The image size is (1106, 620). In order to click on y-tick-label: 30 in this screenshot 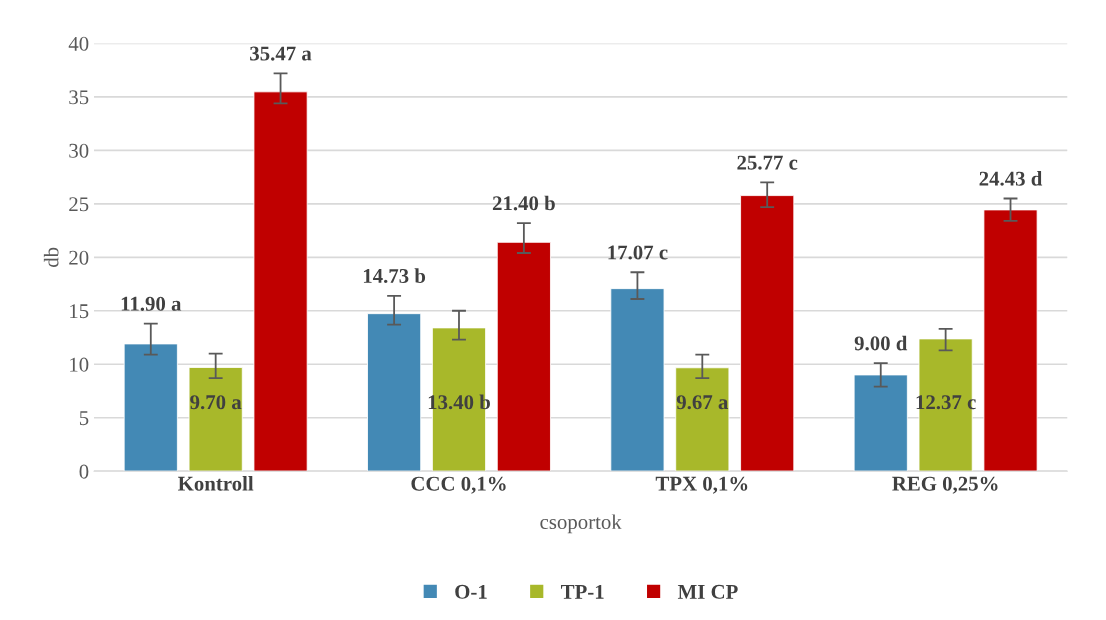, I will do `click(79, 150)`.